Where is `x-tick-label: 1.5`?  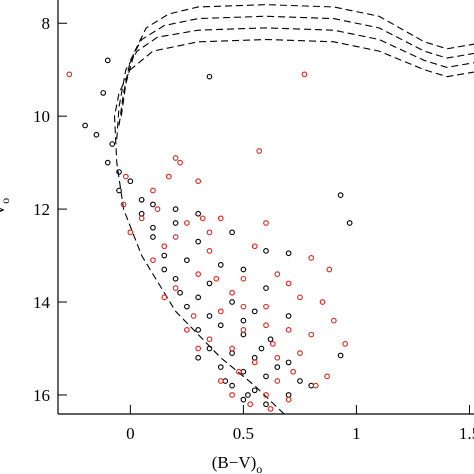 x-tick-label: 1.5 is located at coordinates (466, 433).